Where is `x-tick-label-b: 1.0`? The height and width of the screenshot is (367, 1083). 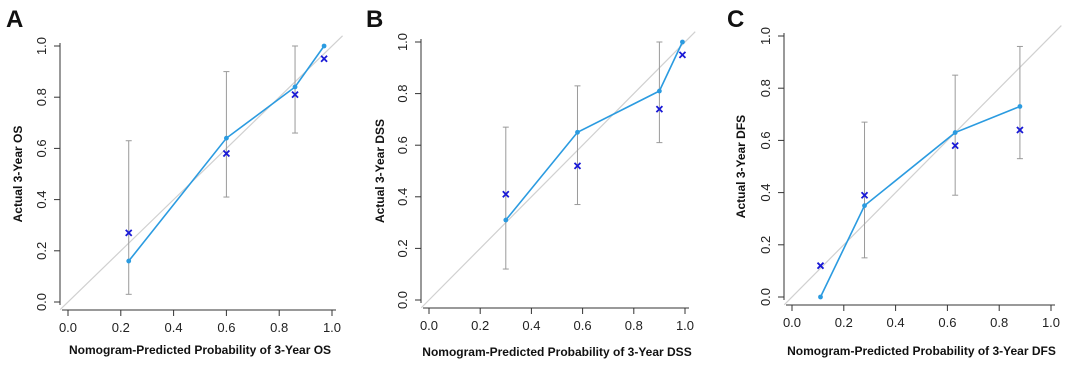 x-tick-label-b: 1.0 is located at coordinates (685, 325).